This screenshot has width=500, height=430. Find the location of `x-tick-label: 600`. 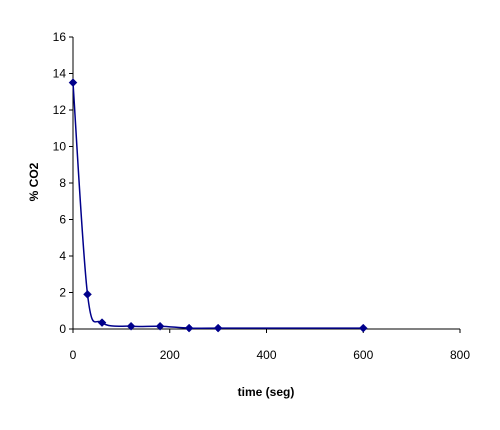

x-tick-label: 600 is located at coordinates (363, 355).